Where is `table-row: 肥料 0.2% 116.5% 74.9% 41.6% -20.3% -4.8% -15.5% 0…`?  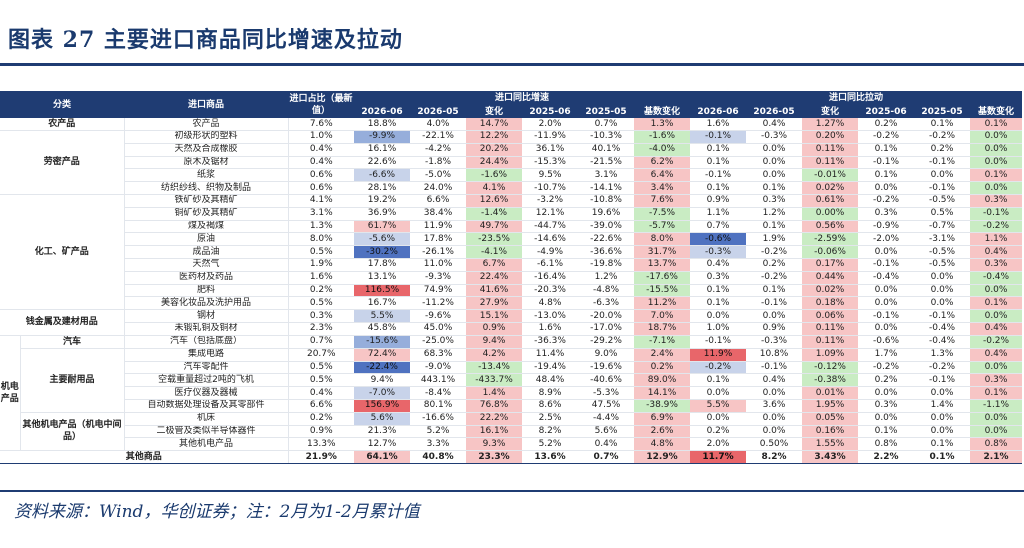
table-row: 肥料 0.2% 116.5% 74.9% 41.6% -20.3% -4.8% -15.5% 0… is located at coordinates (511, 291).